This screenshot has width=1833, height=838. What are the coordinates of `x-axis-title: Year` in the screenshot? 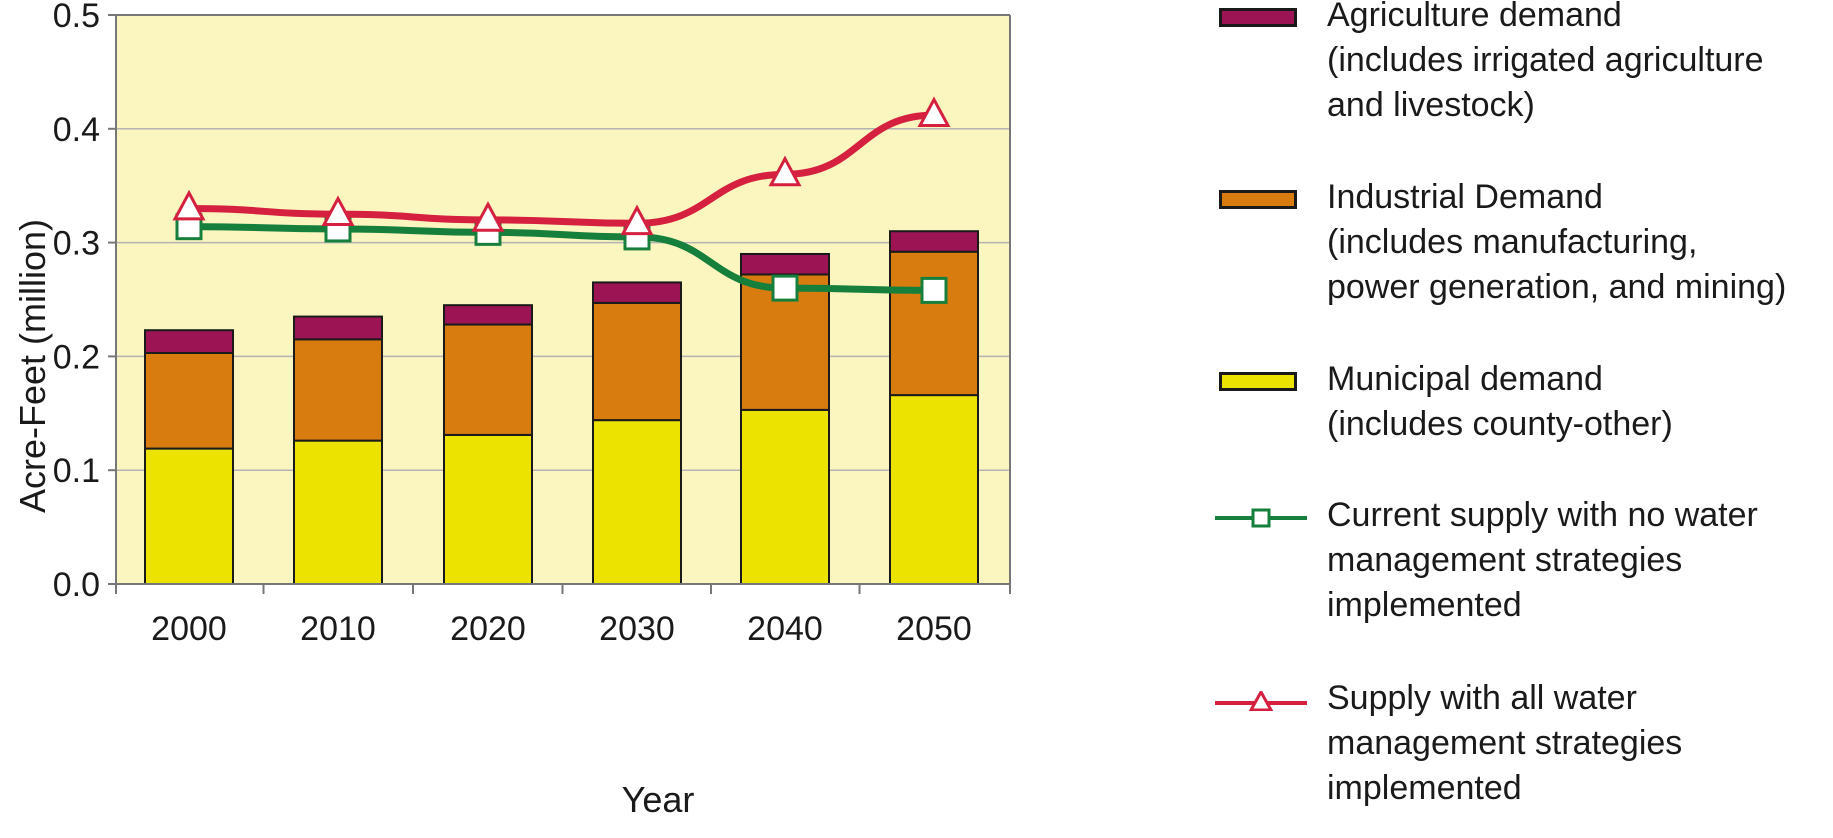 It's located at (658, 799).